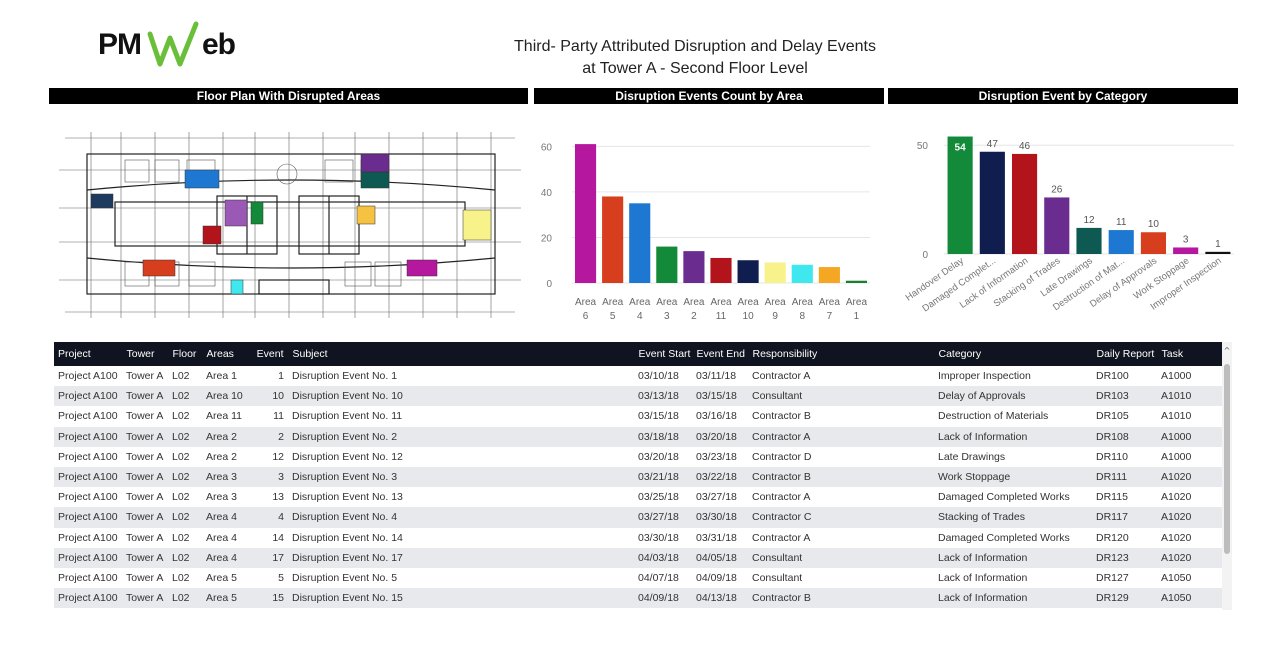  What do you see at coordinates (212, 235) in the screenshot?
I see `floor-area-red` at bounding box center [212, 235].